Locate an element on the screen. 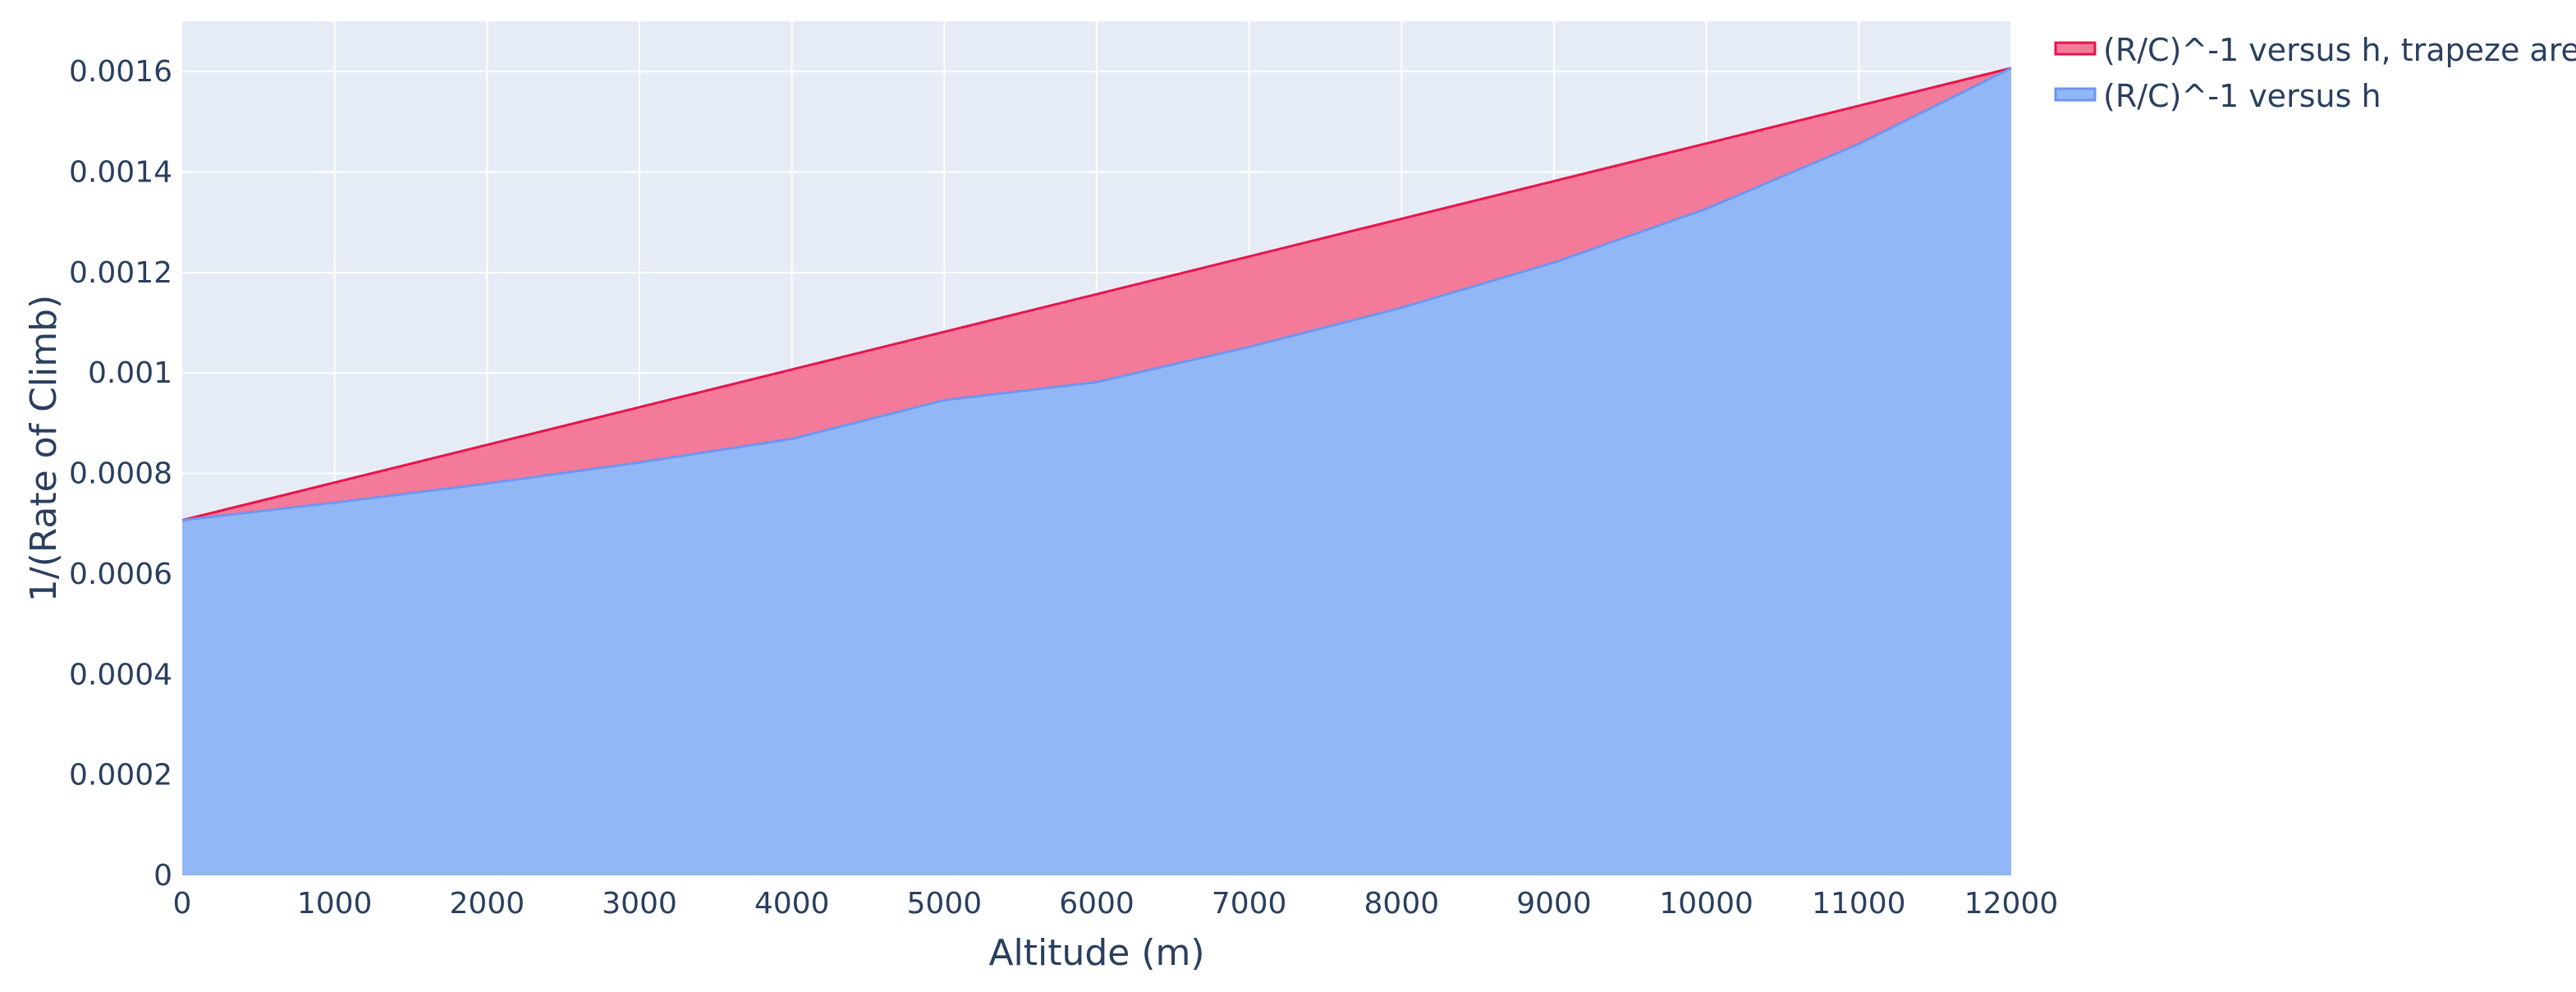 The height and width of the screenshot is (992, 2576). y-tick-label: 0.0016 is located at coordinates (121, 72).